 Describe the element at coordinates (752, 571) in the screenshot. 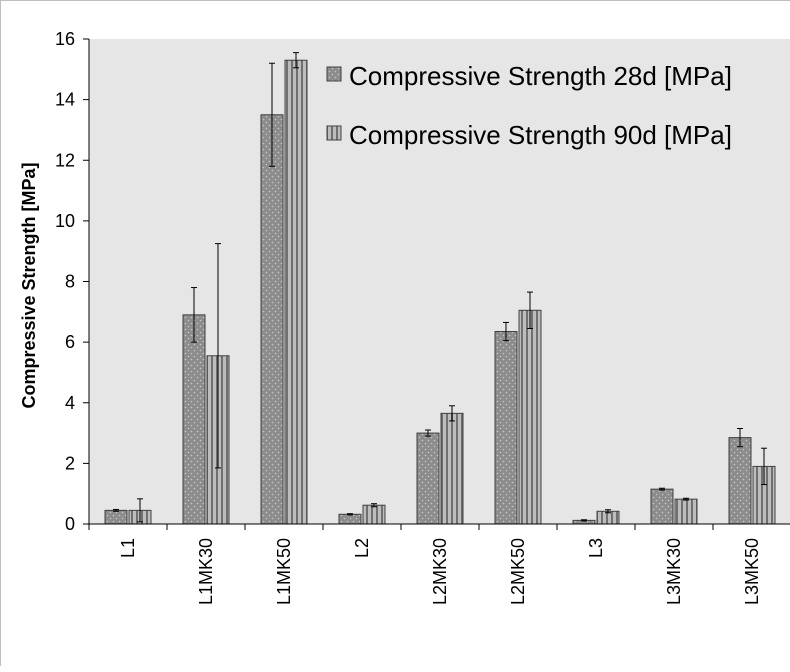

I see `x-tick-label: L3MK50` at that location.